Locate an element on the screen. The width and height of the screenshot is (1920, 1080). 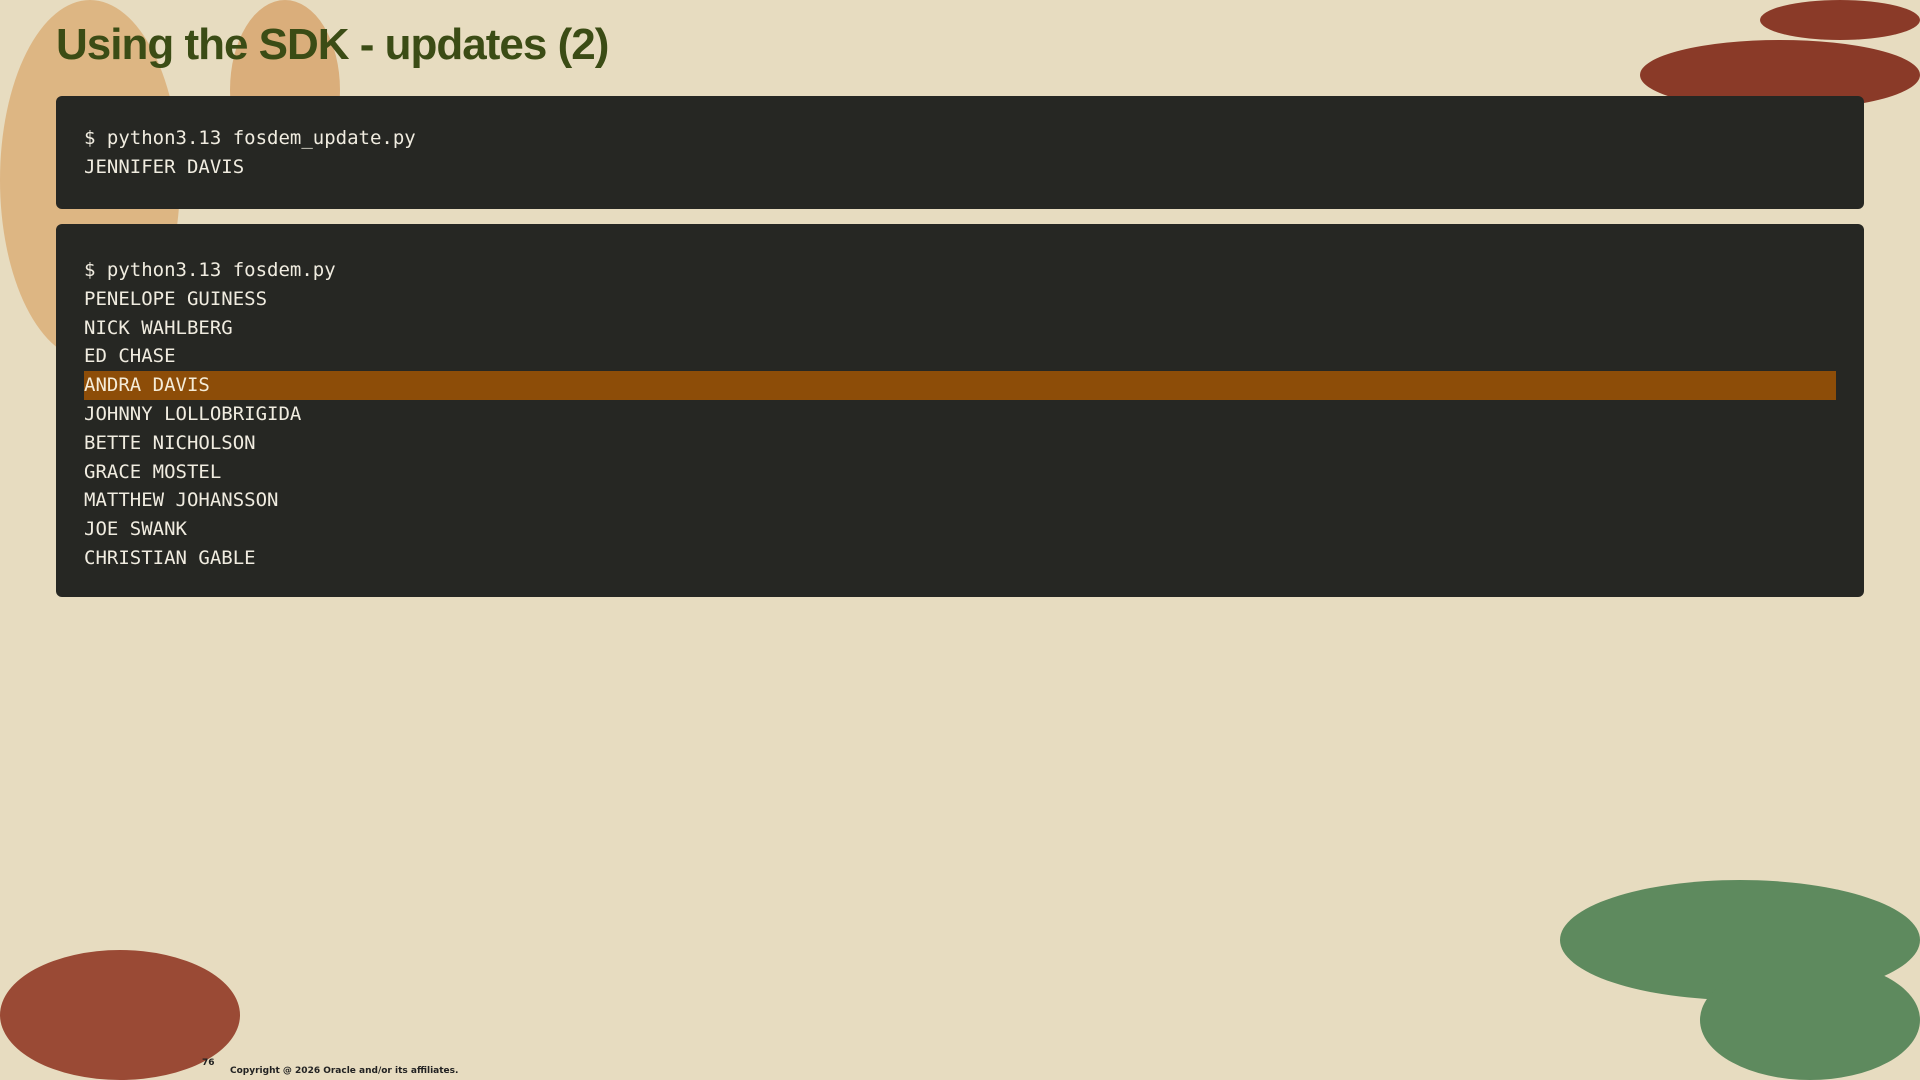
slide-title: Using the SDK - updates (2) is located at coordinates (332, 44).